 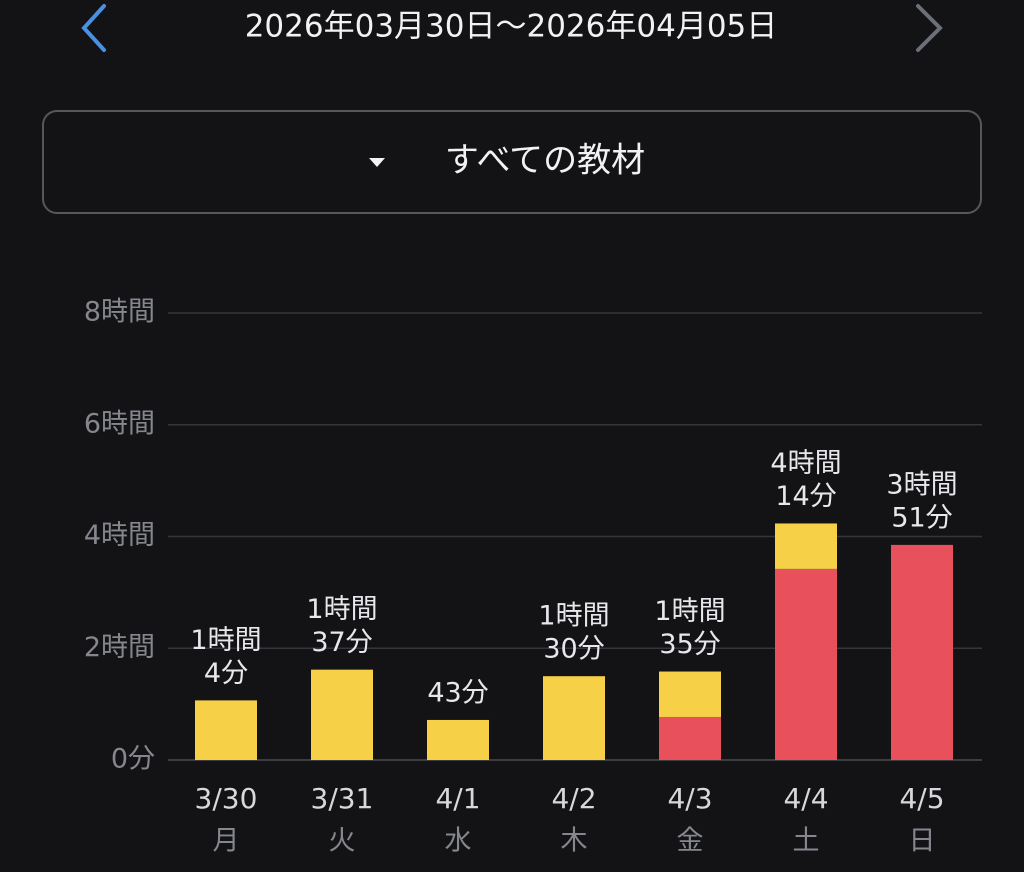 I want to click on y-tick-label: 0分, so click(x=133, y=759).